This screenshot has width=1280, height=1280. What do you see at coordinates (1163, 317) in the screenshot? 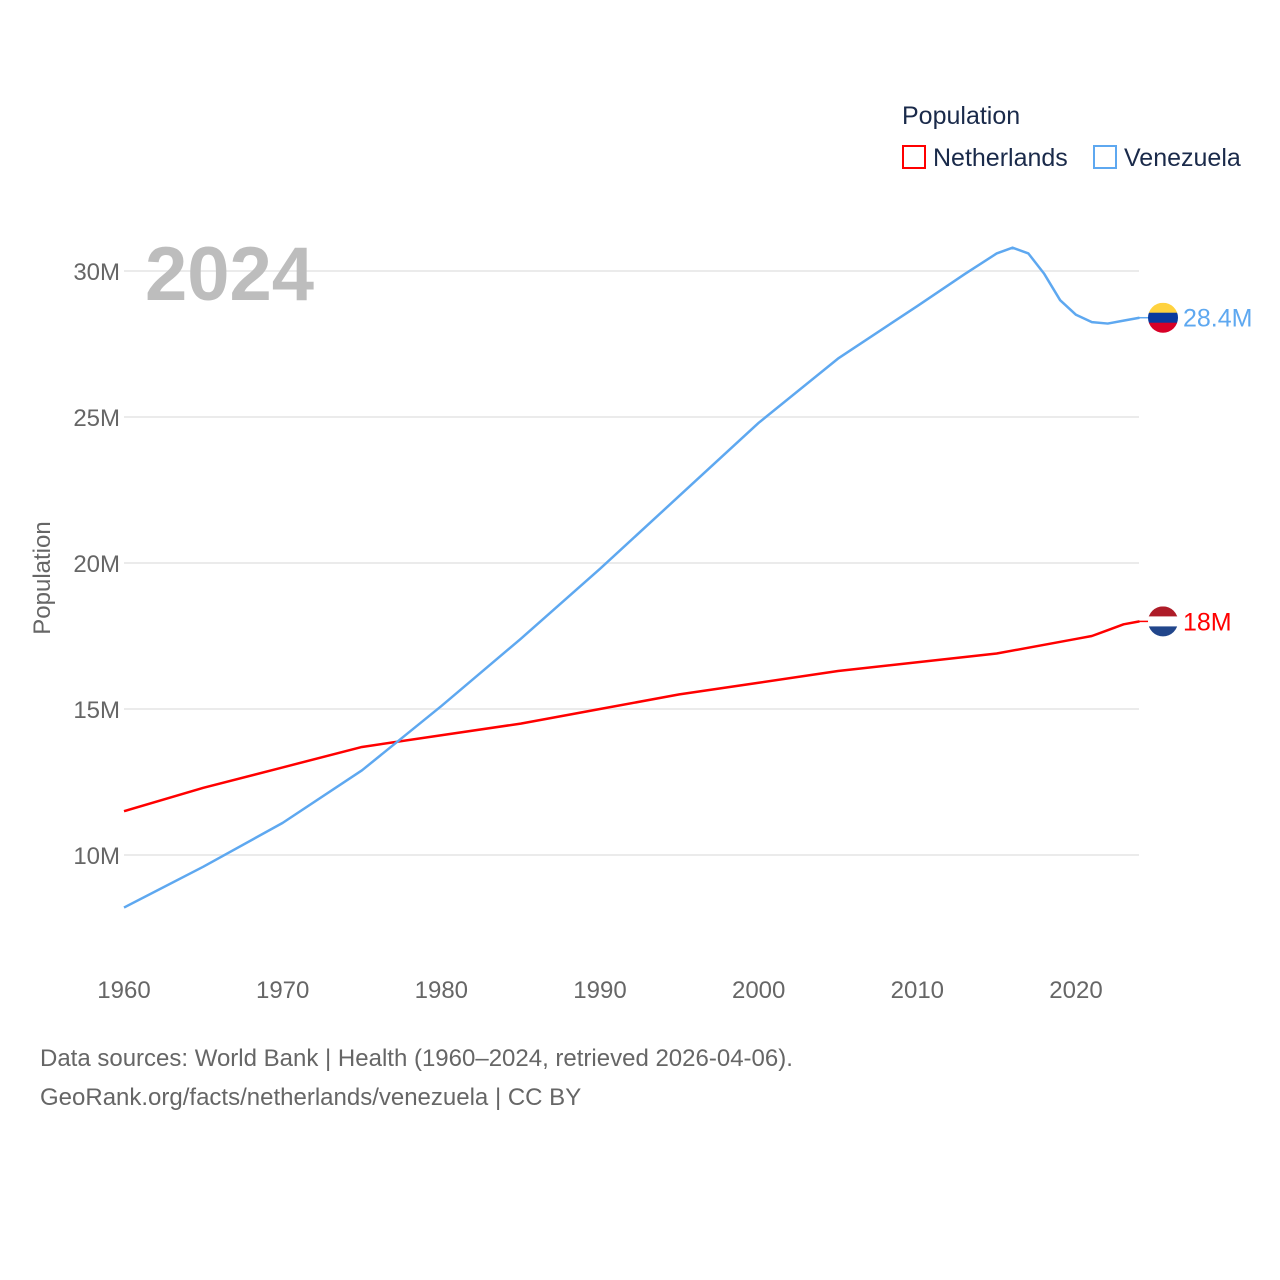
I see `venezuela-flag-icon` at bounding box center [1163, 317].